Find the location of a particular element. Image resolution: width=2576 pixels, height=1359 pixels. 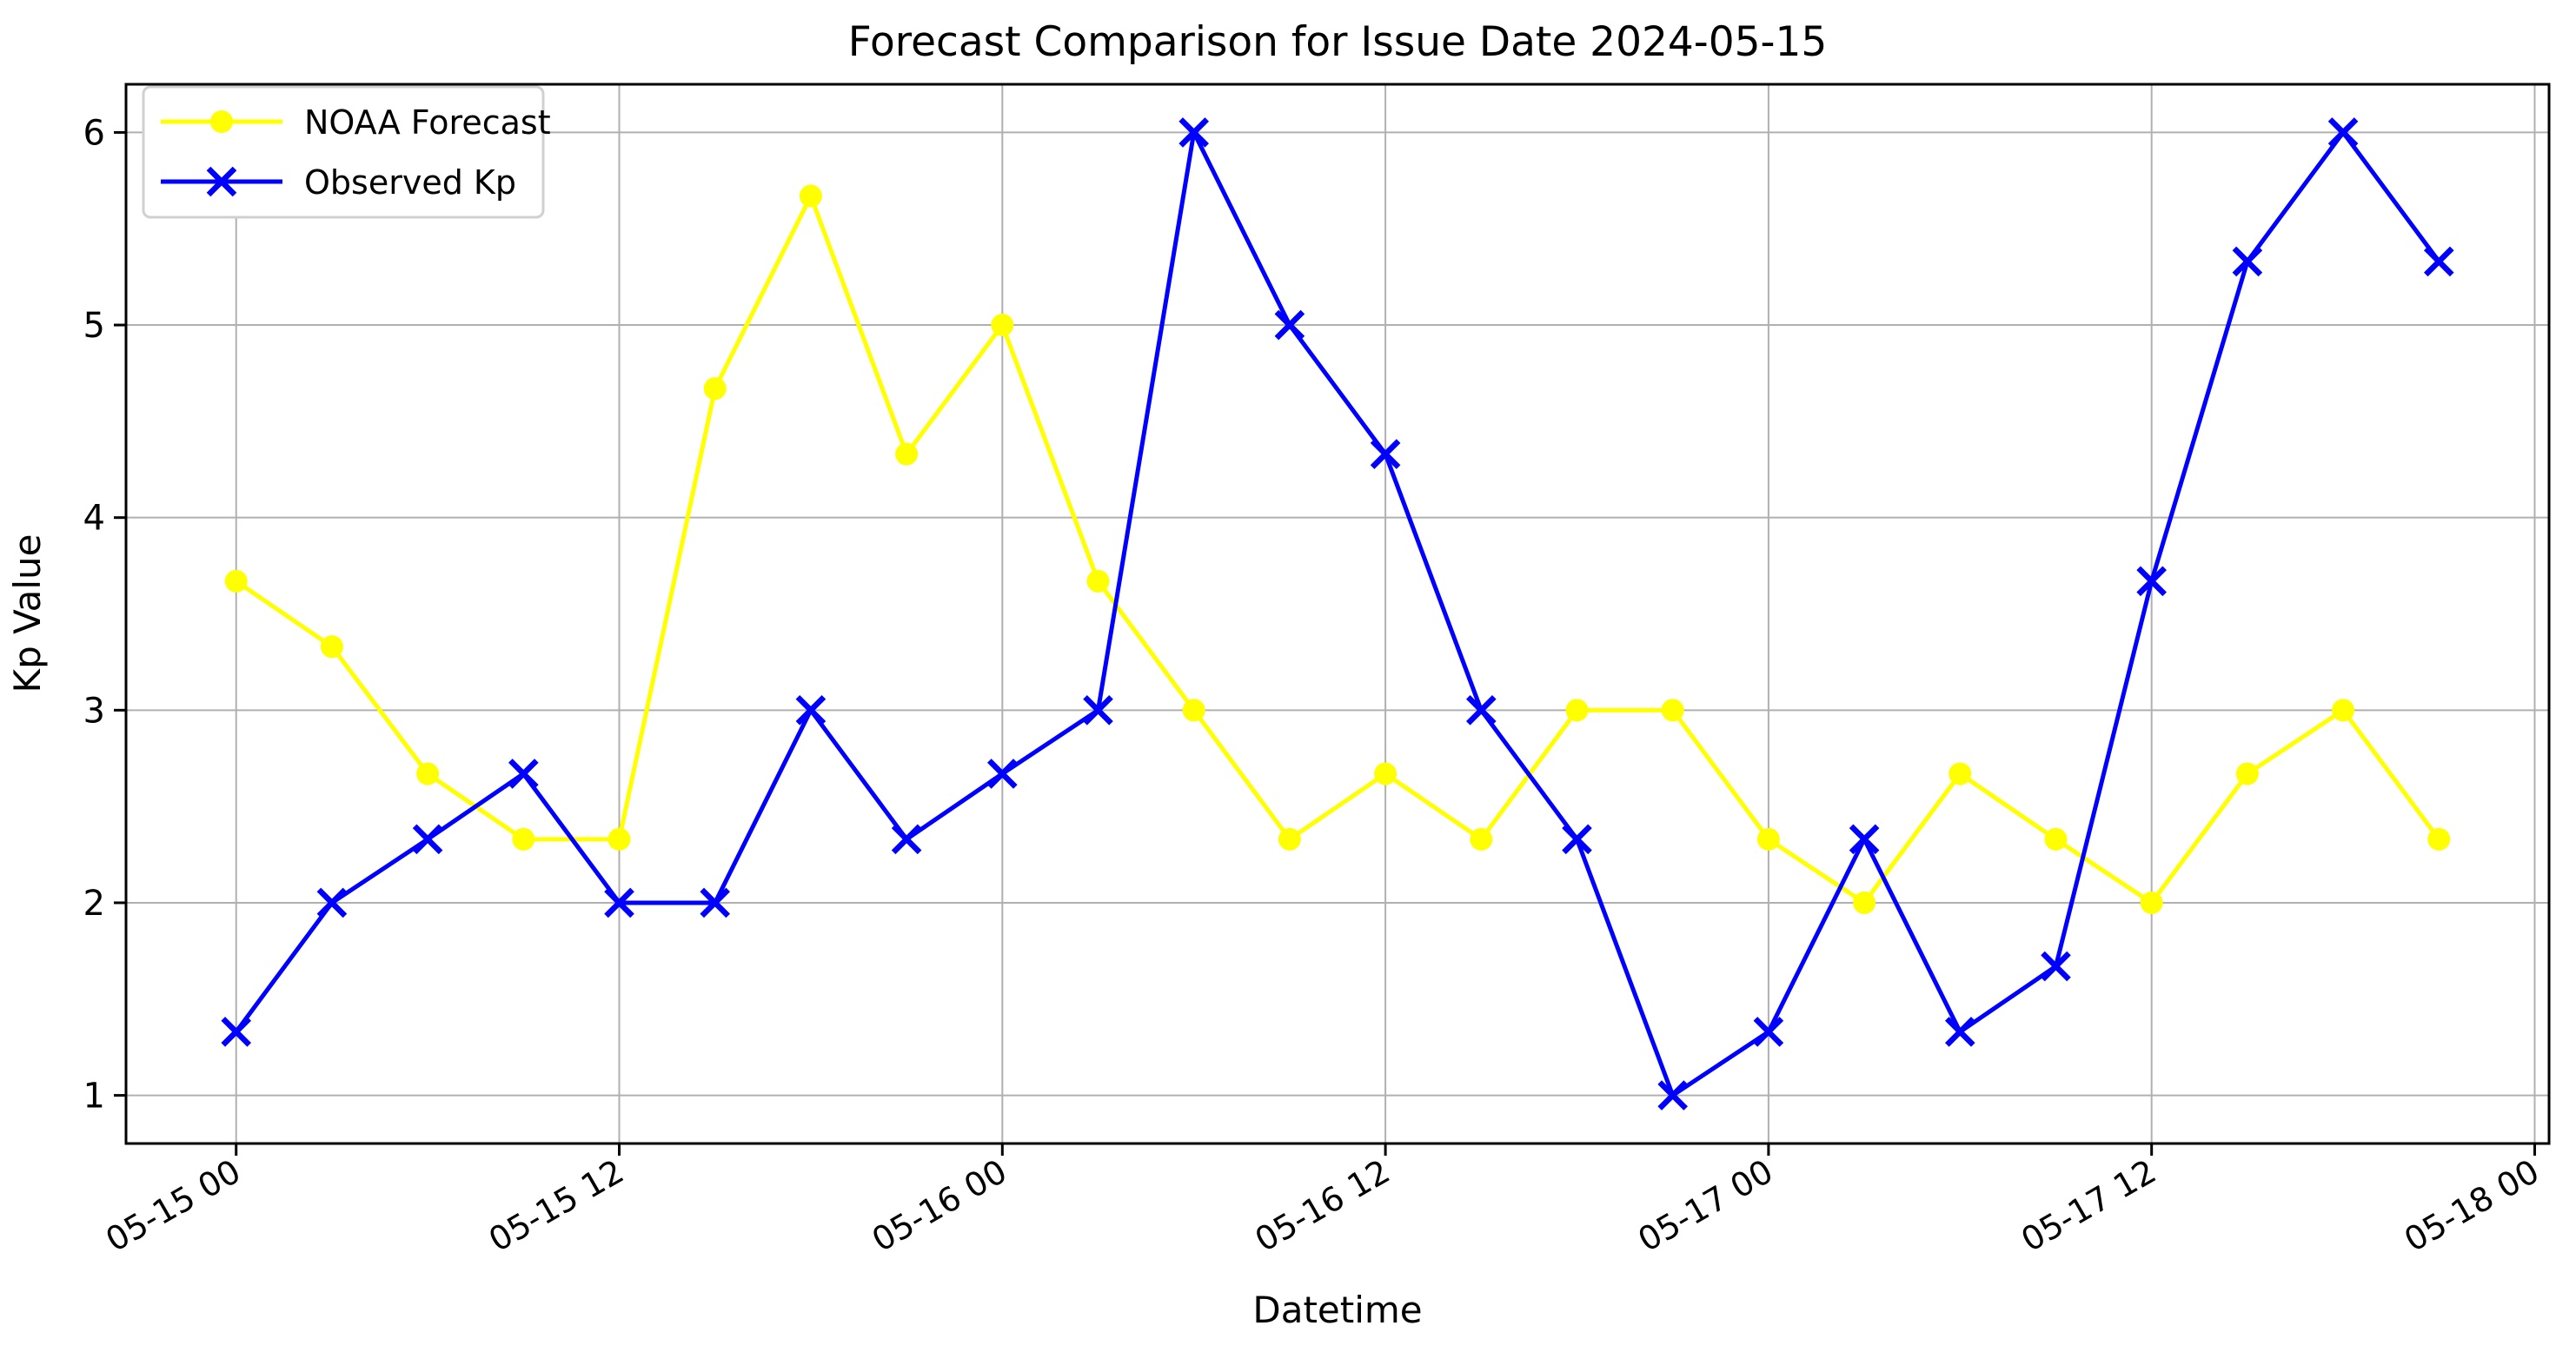

y-tick-label: 1 is located at coordinates (94, 1097).